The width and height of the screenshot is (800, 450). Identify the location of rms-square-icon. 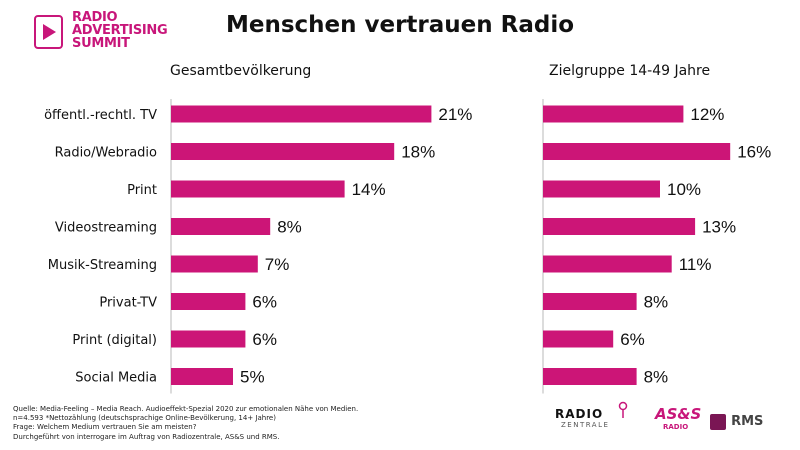
(718, 421).